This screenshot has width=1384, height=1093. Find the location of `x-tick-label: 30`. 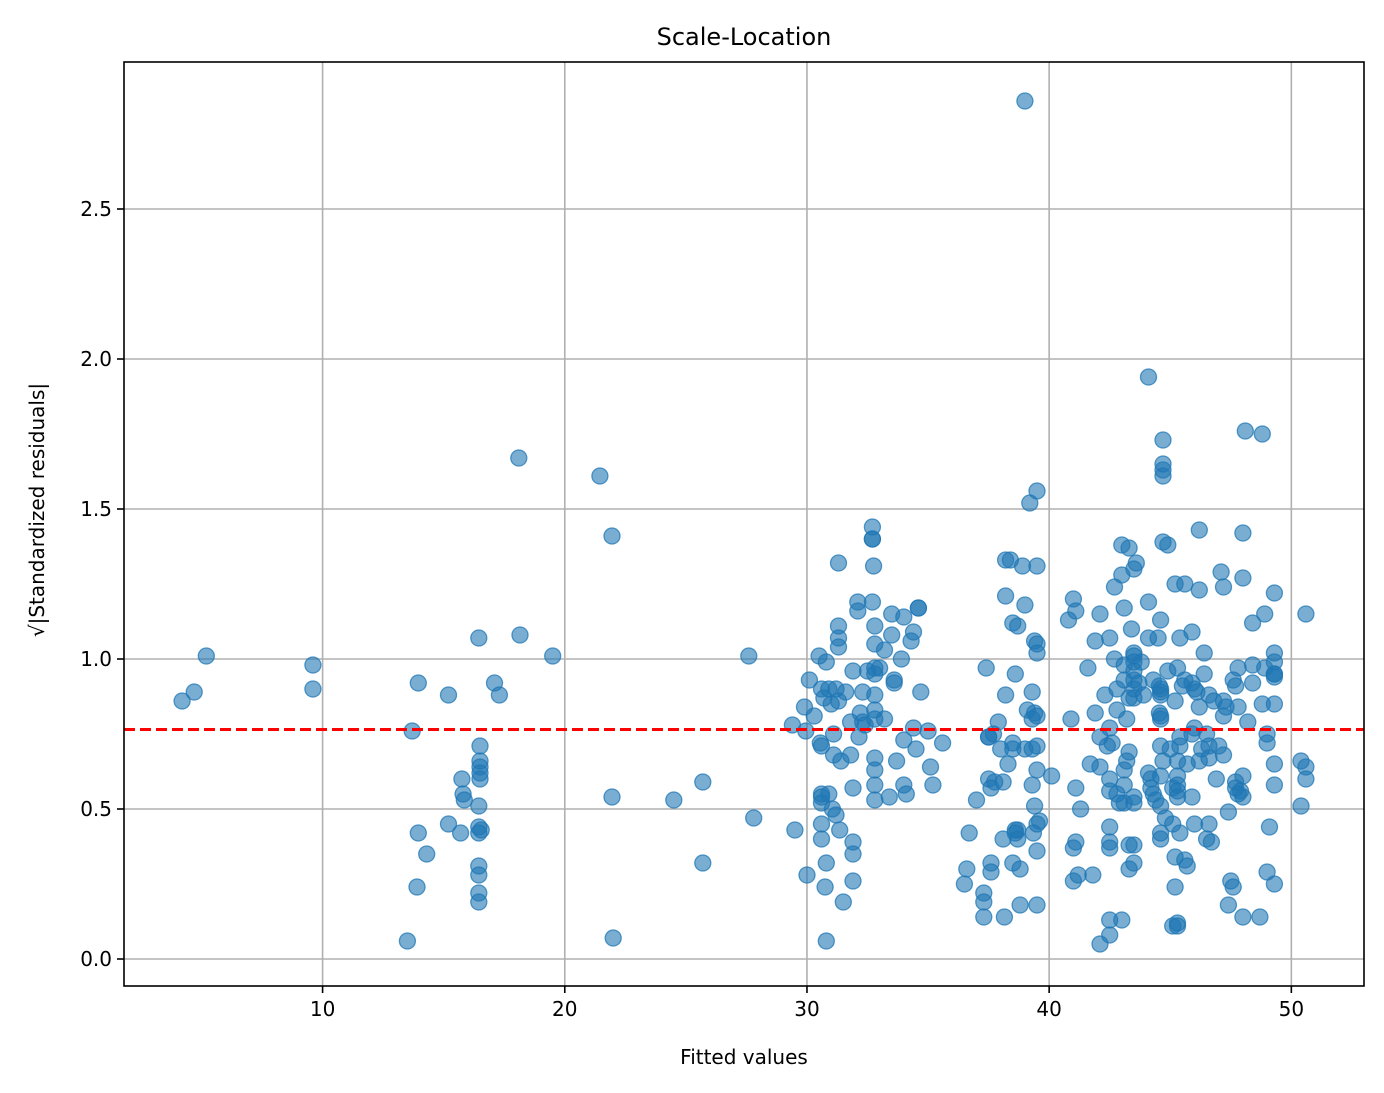

x-tick-label: 30 is located at coordinates (806, 1009).